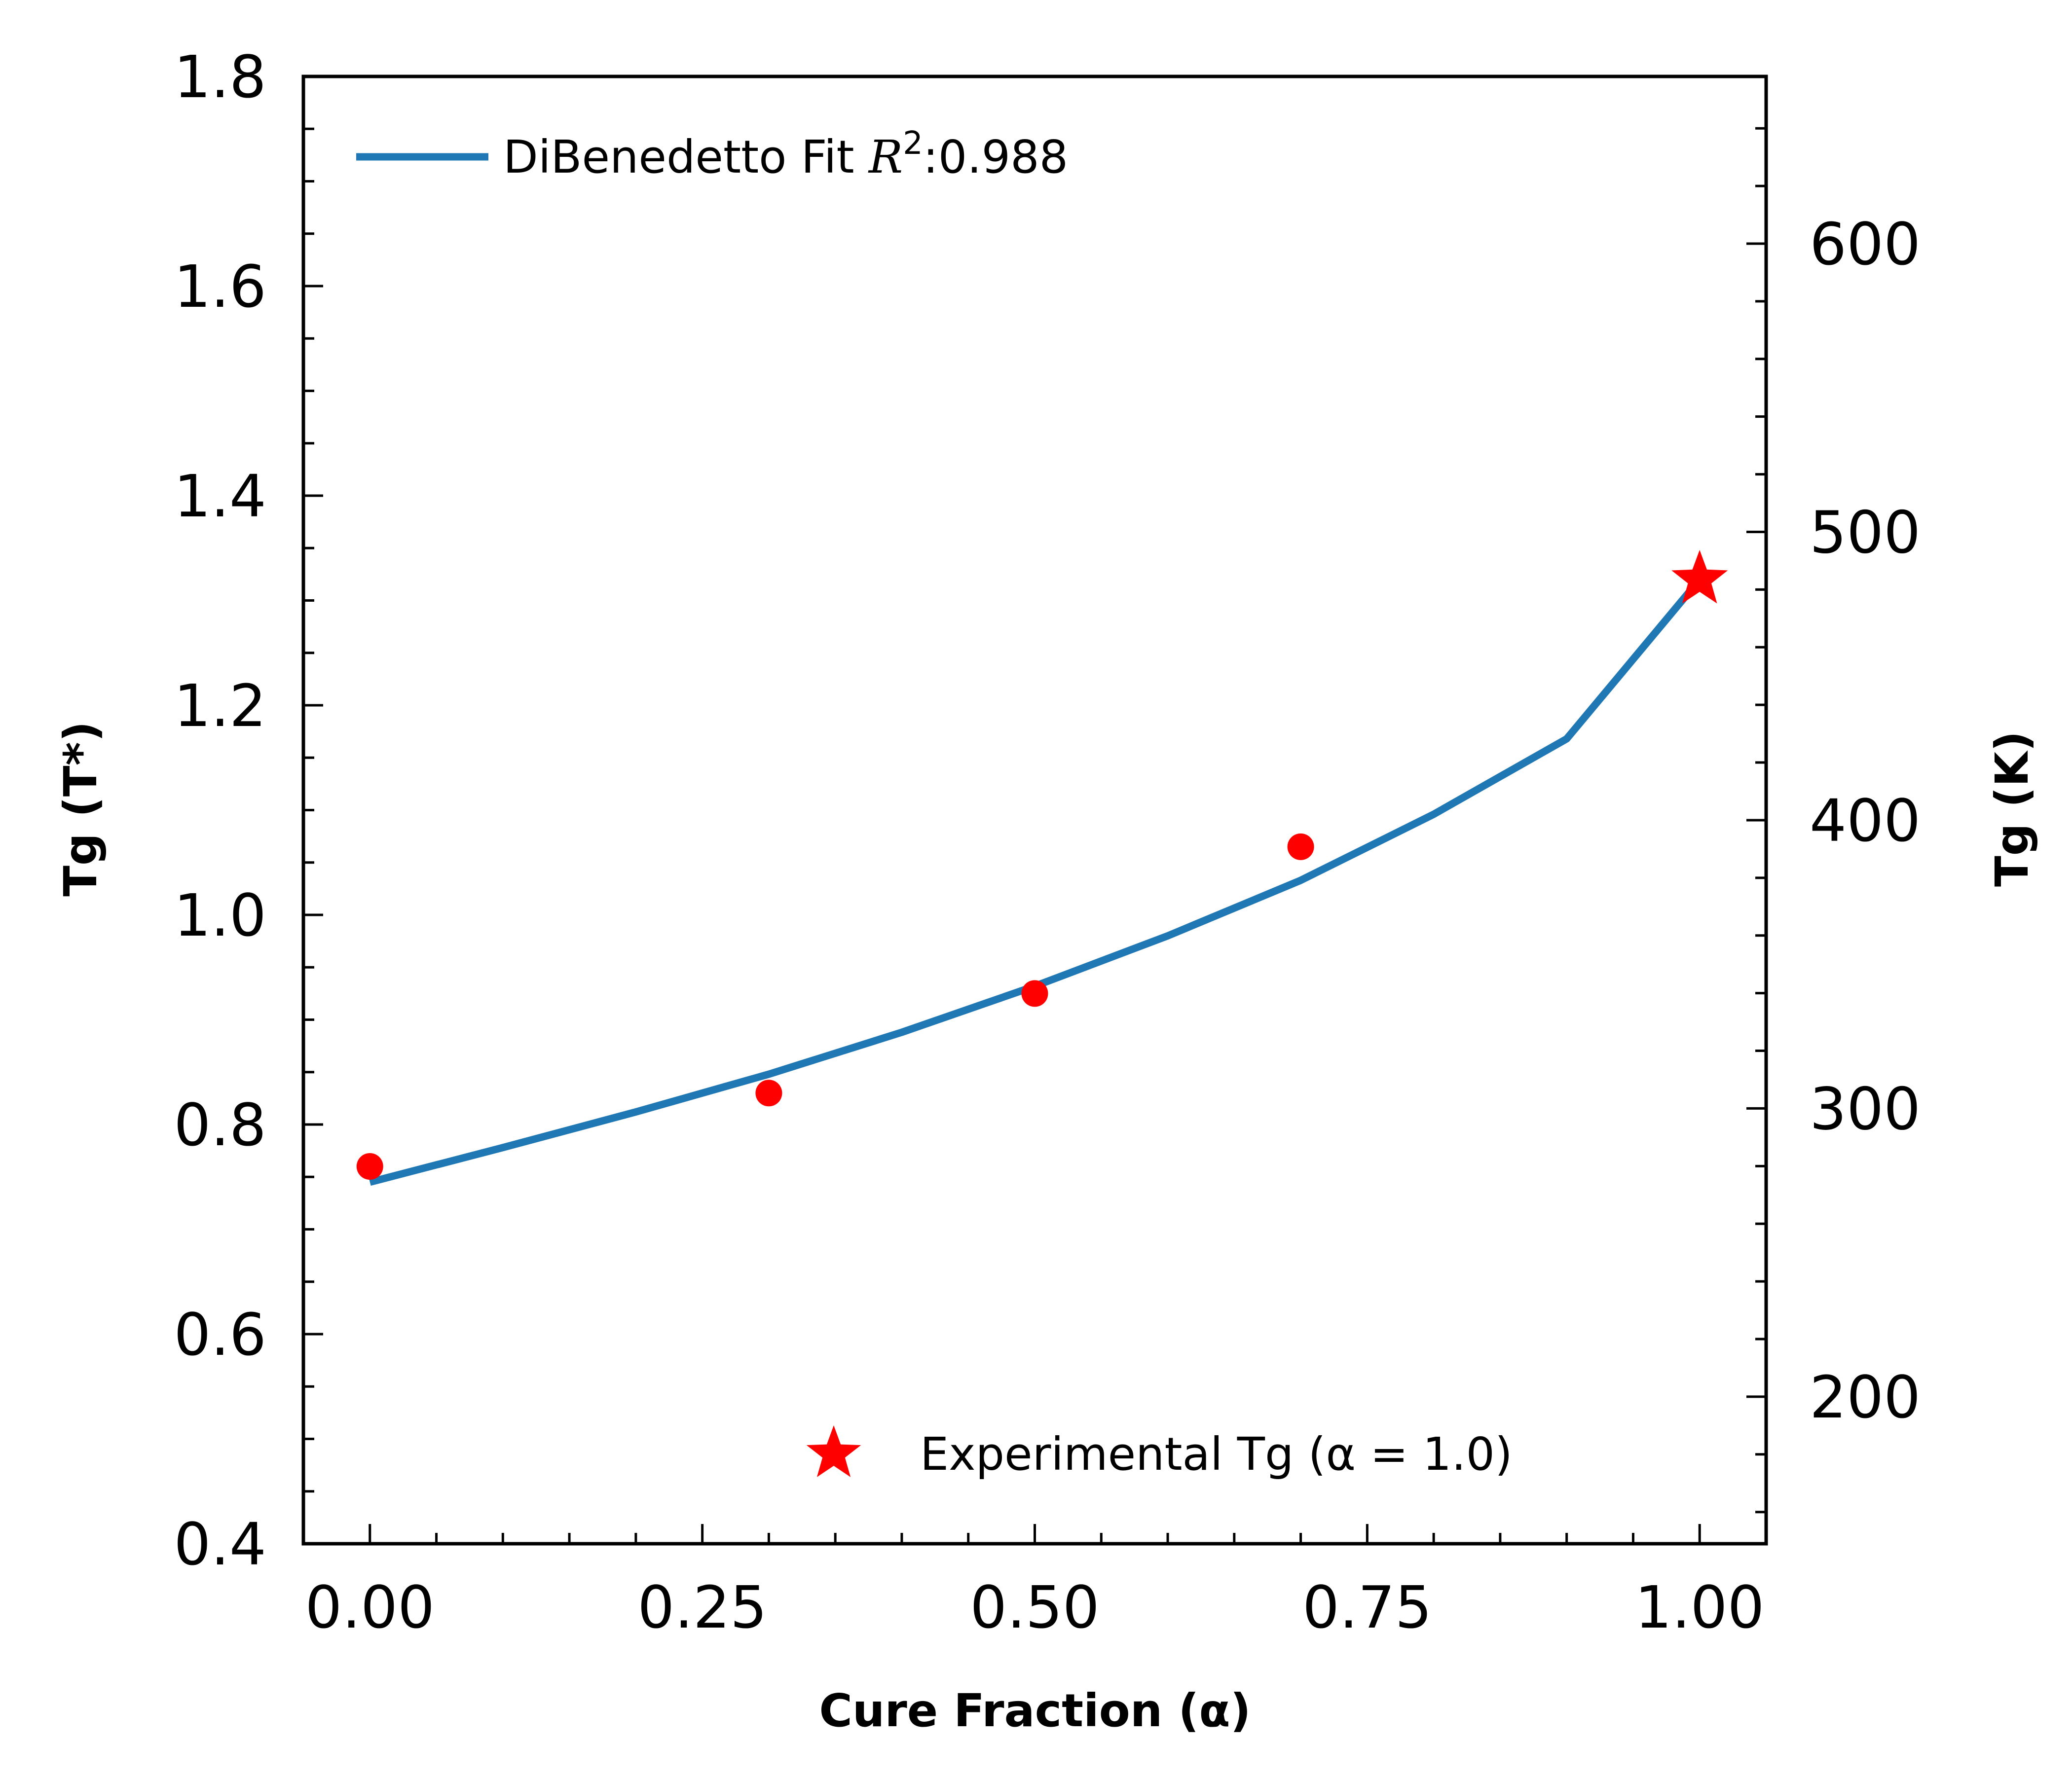  I want to click on x-tick-label: 0.25, so click(702, 1607).